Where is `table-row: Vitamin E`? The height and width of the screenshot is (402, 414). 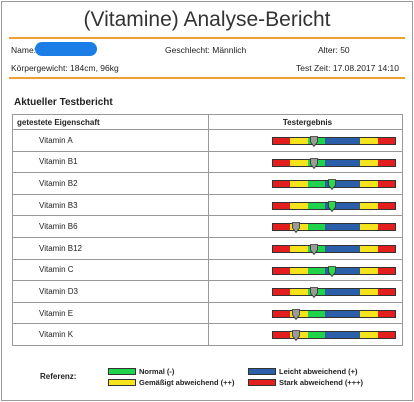 table-row: Vitamin E is located at coordinates (207, 313).